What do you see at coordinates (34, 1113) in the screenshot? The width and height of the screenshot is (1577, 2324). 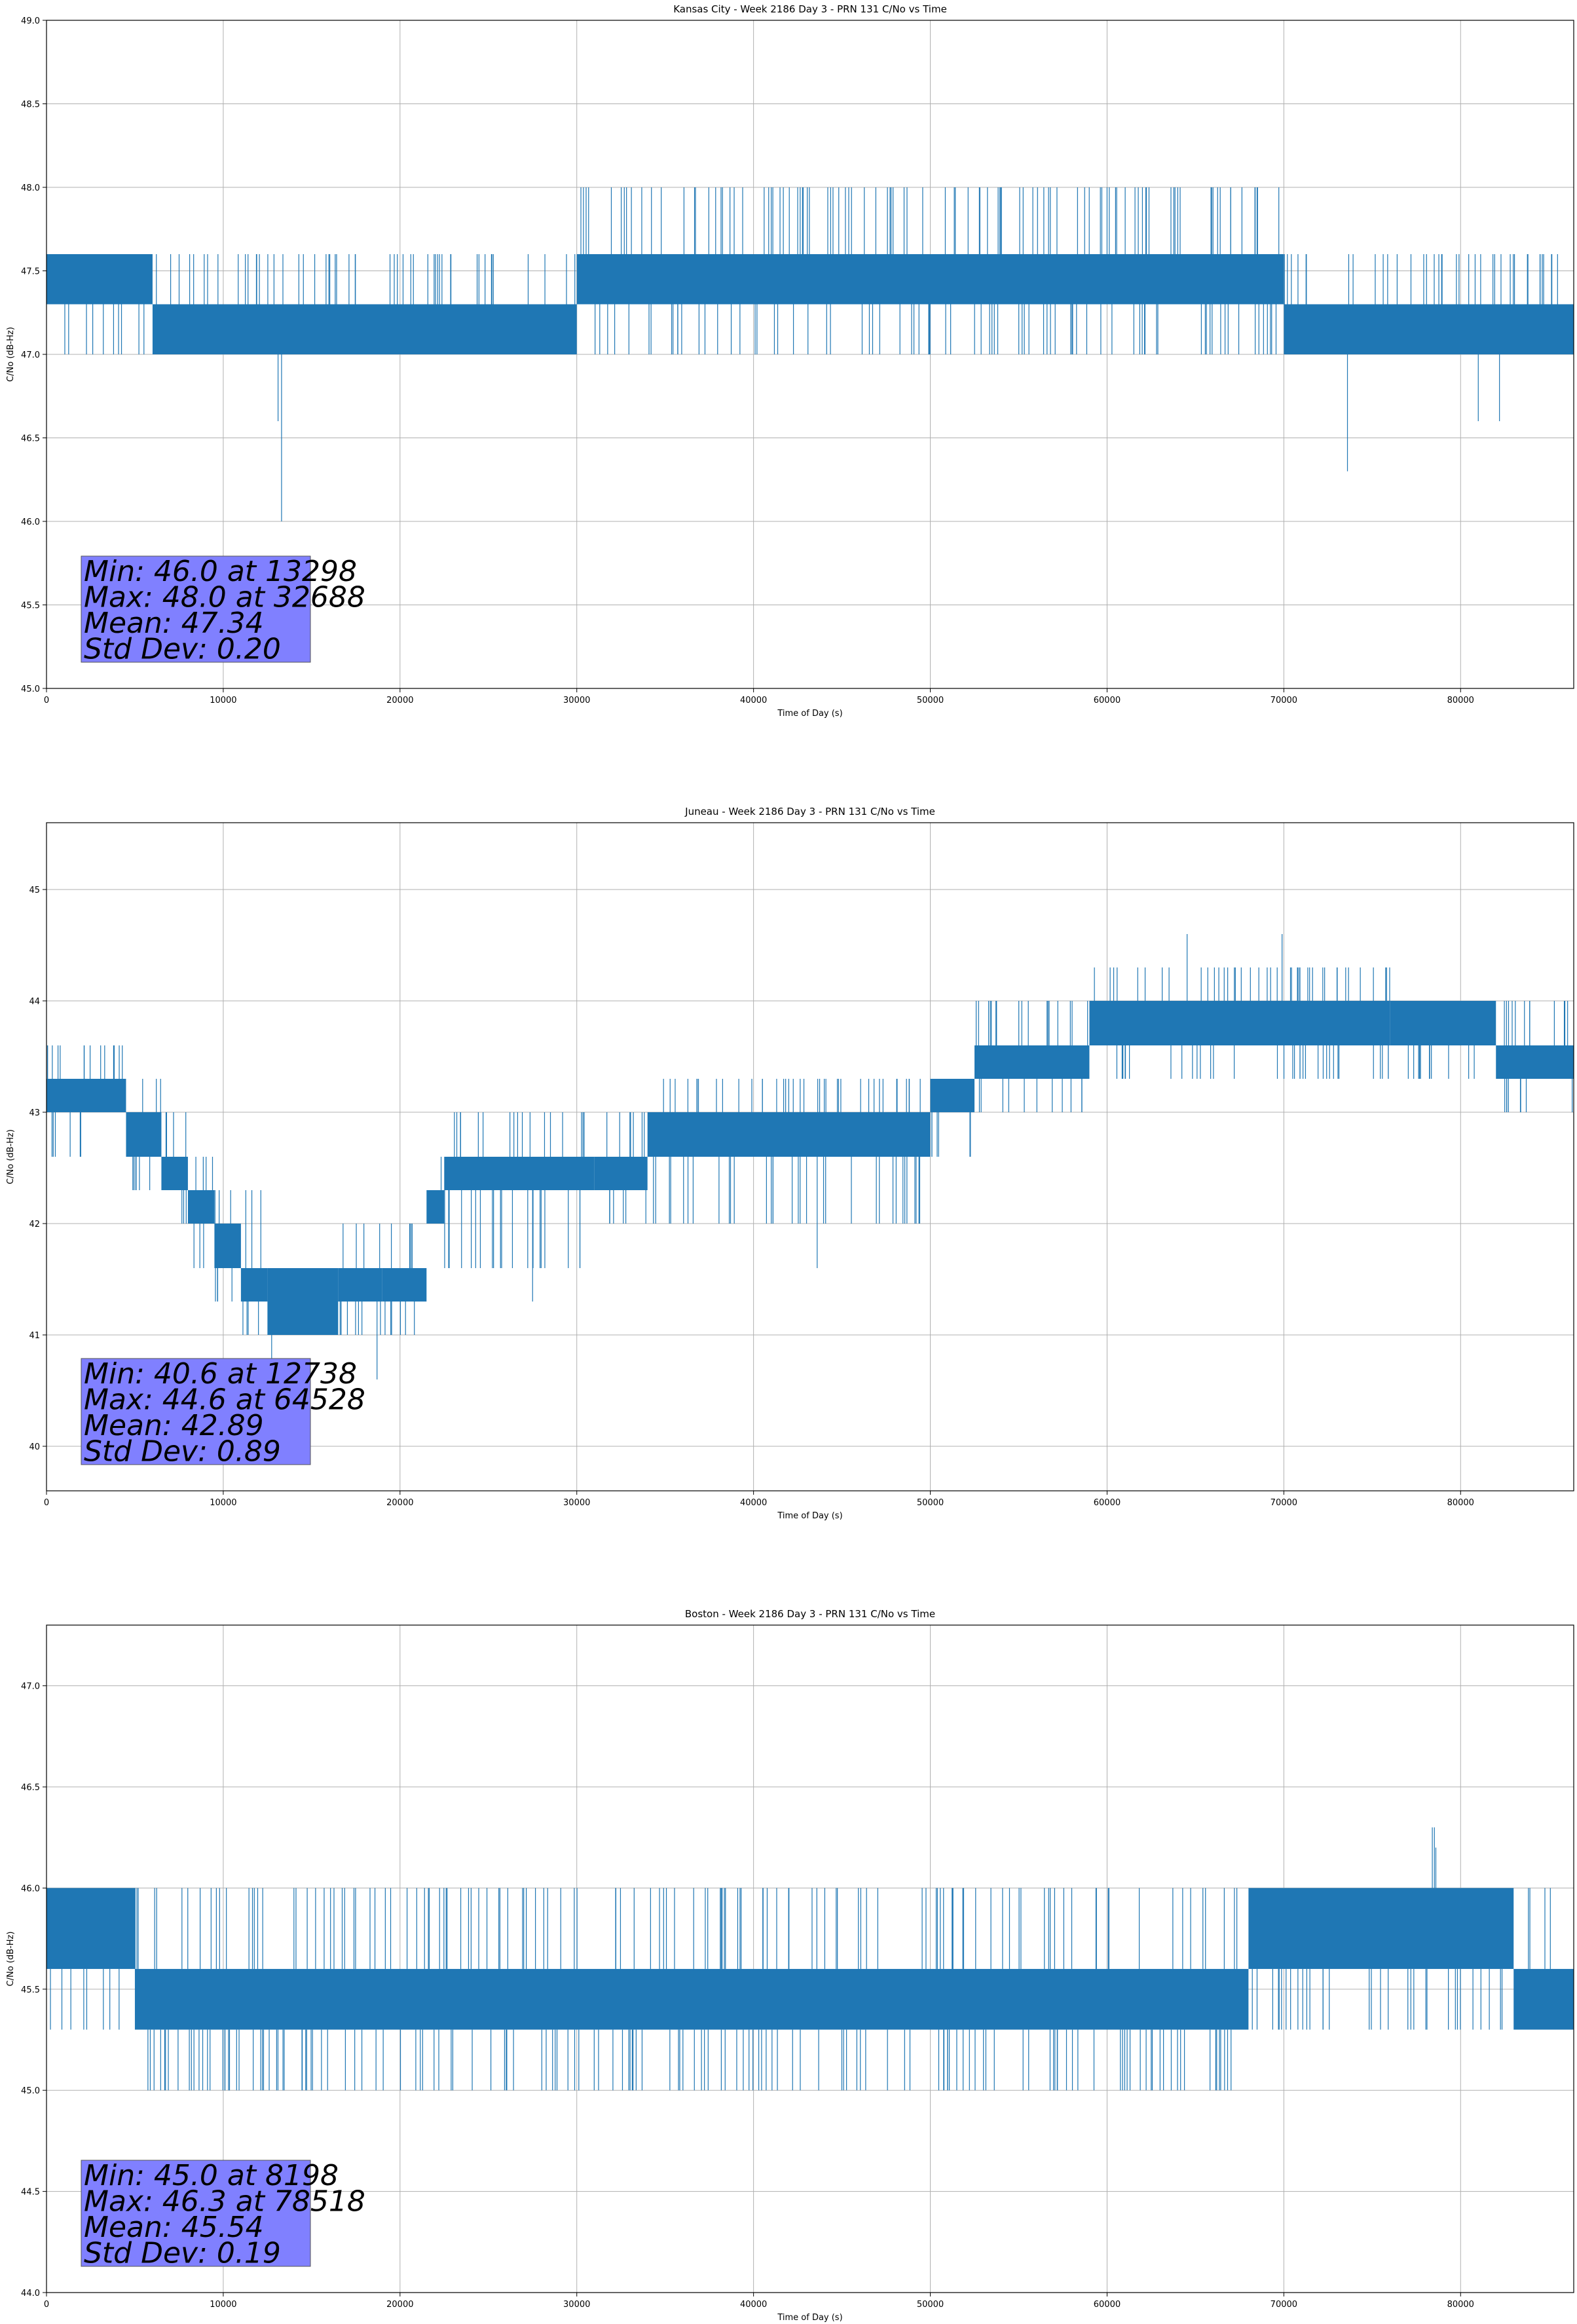 I see `y-tick-label: 43` at bounding box center [34, 1113].